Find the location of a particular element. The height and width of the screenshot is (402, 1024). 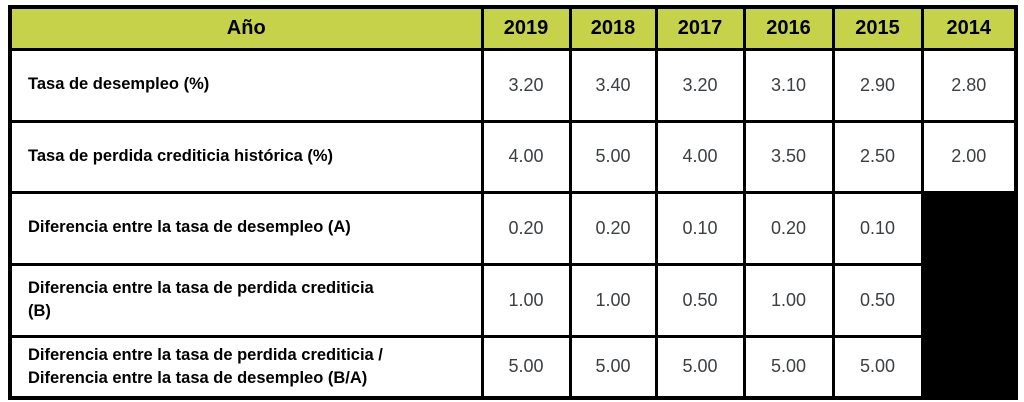

year-header-2015: 2015 is located at coordinates (877, 28).